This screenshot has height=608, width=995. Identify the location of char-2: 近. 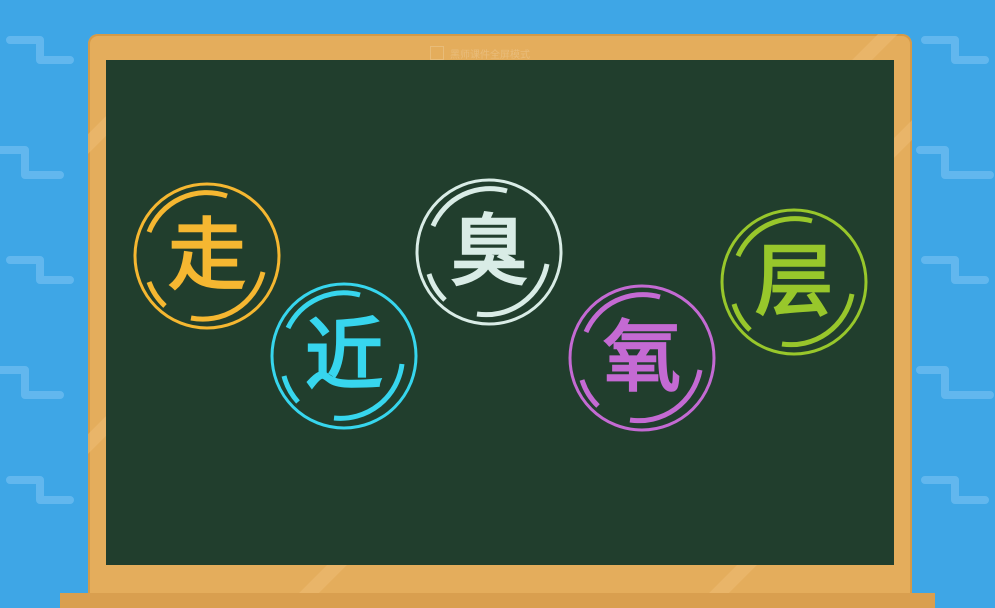
(343, 356).